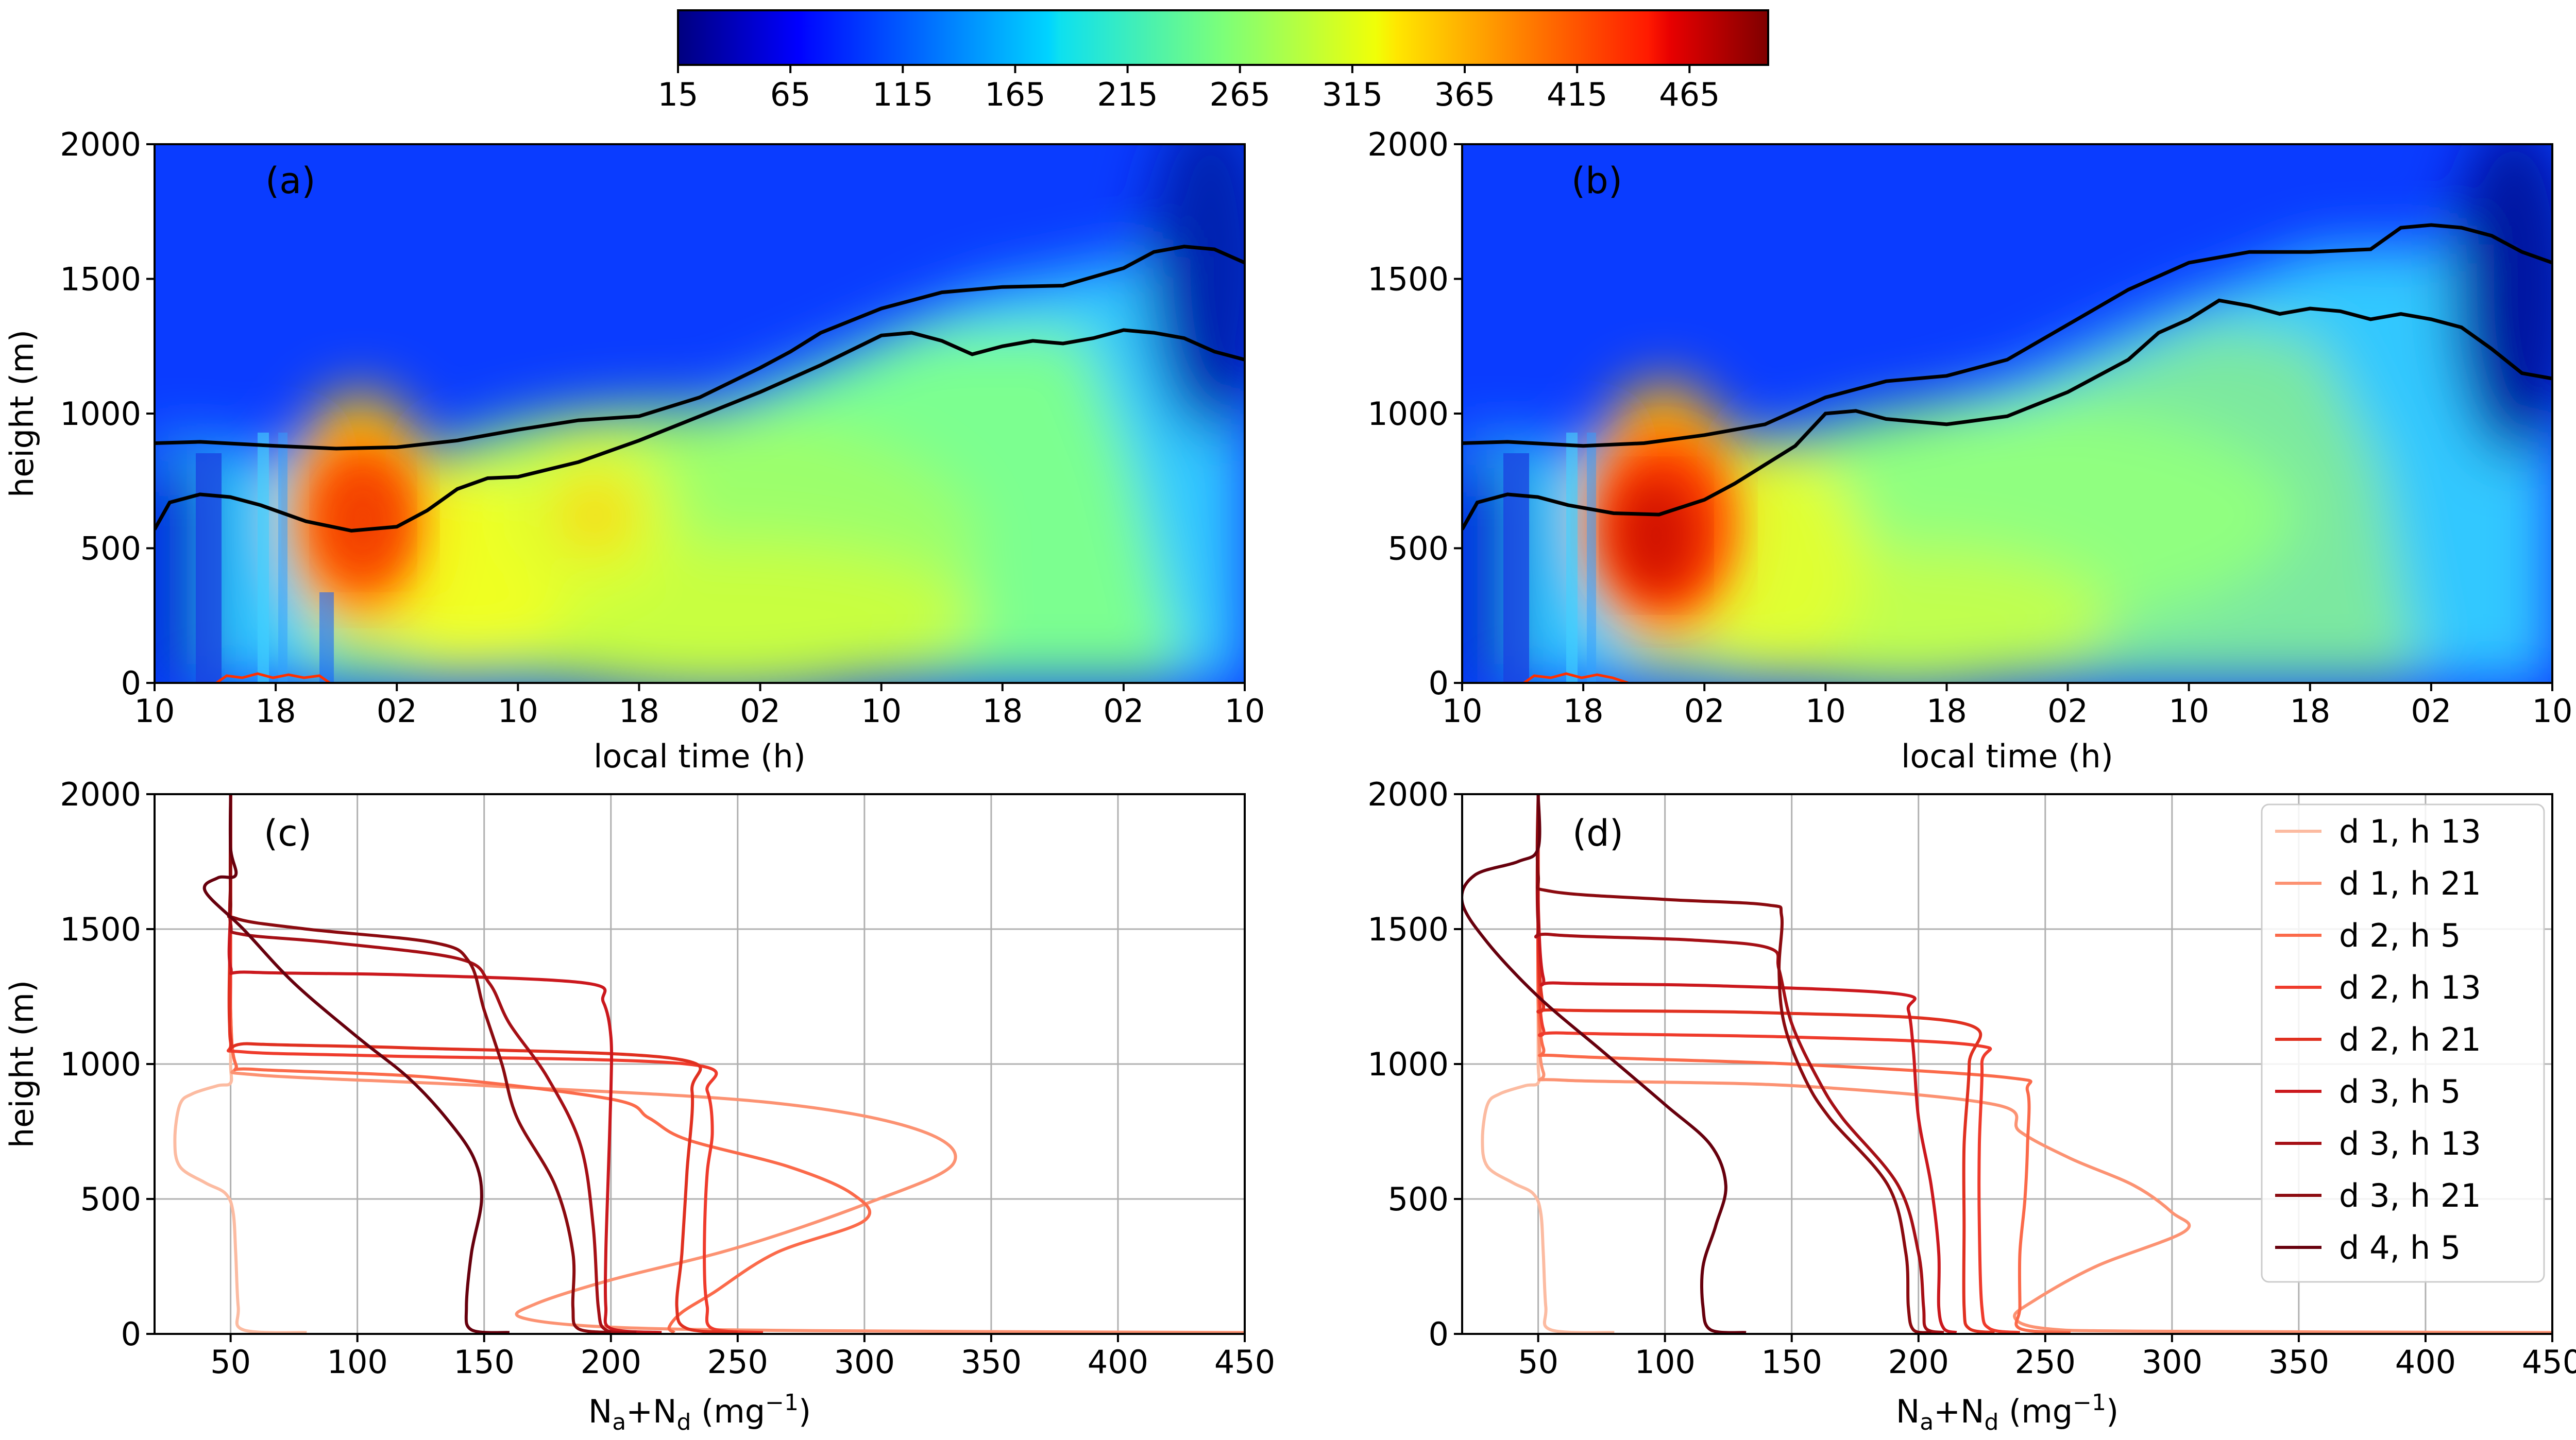  Describe the element at coordinates (2410, 883) in the screenshot. I see `legend-label: d 1, h 21` at that location.